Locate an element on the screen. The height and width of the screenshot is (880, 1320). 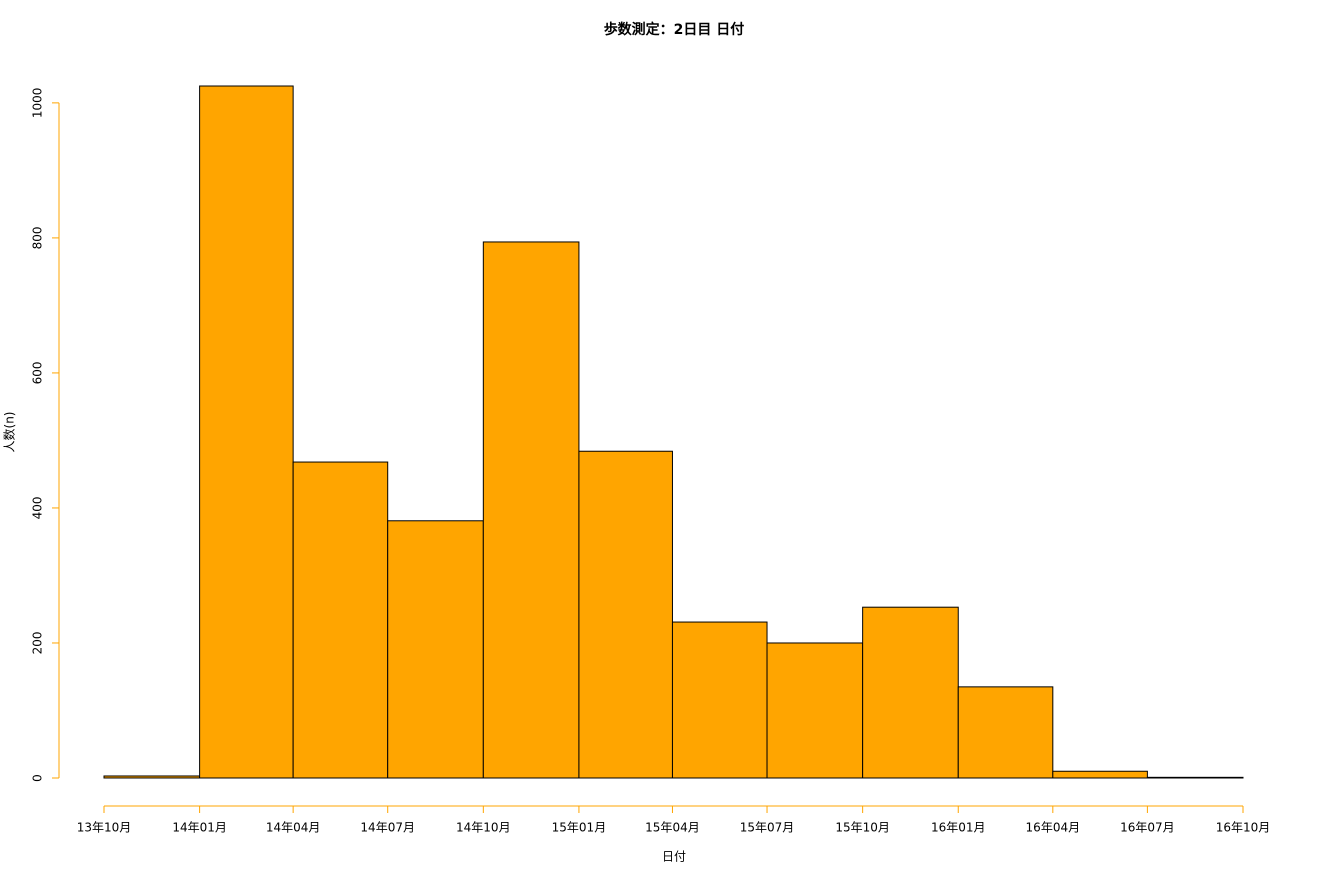
x-tick-label: 14年01月 is located at coordinates (199, 828).